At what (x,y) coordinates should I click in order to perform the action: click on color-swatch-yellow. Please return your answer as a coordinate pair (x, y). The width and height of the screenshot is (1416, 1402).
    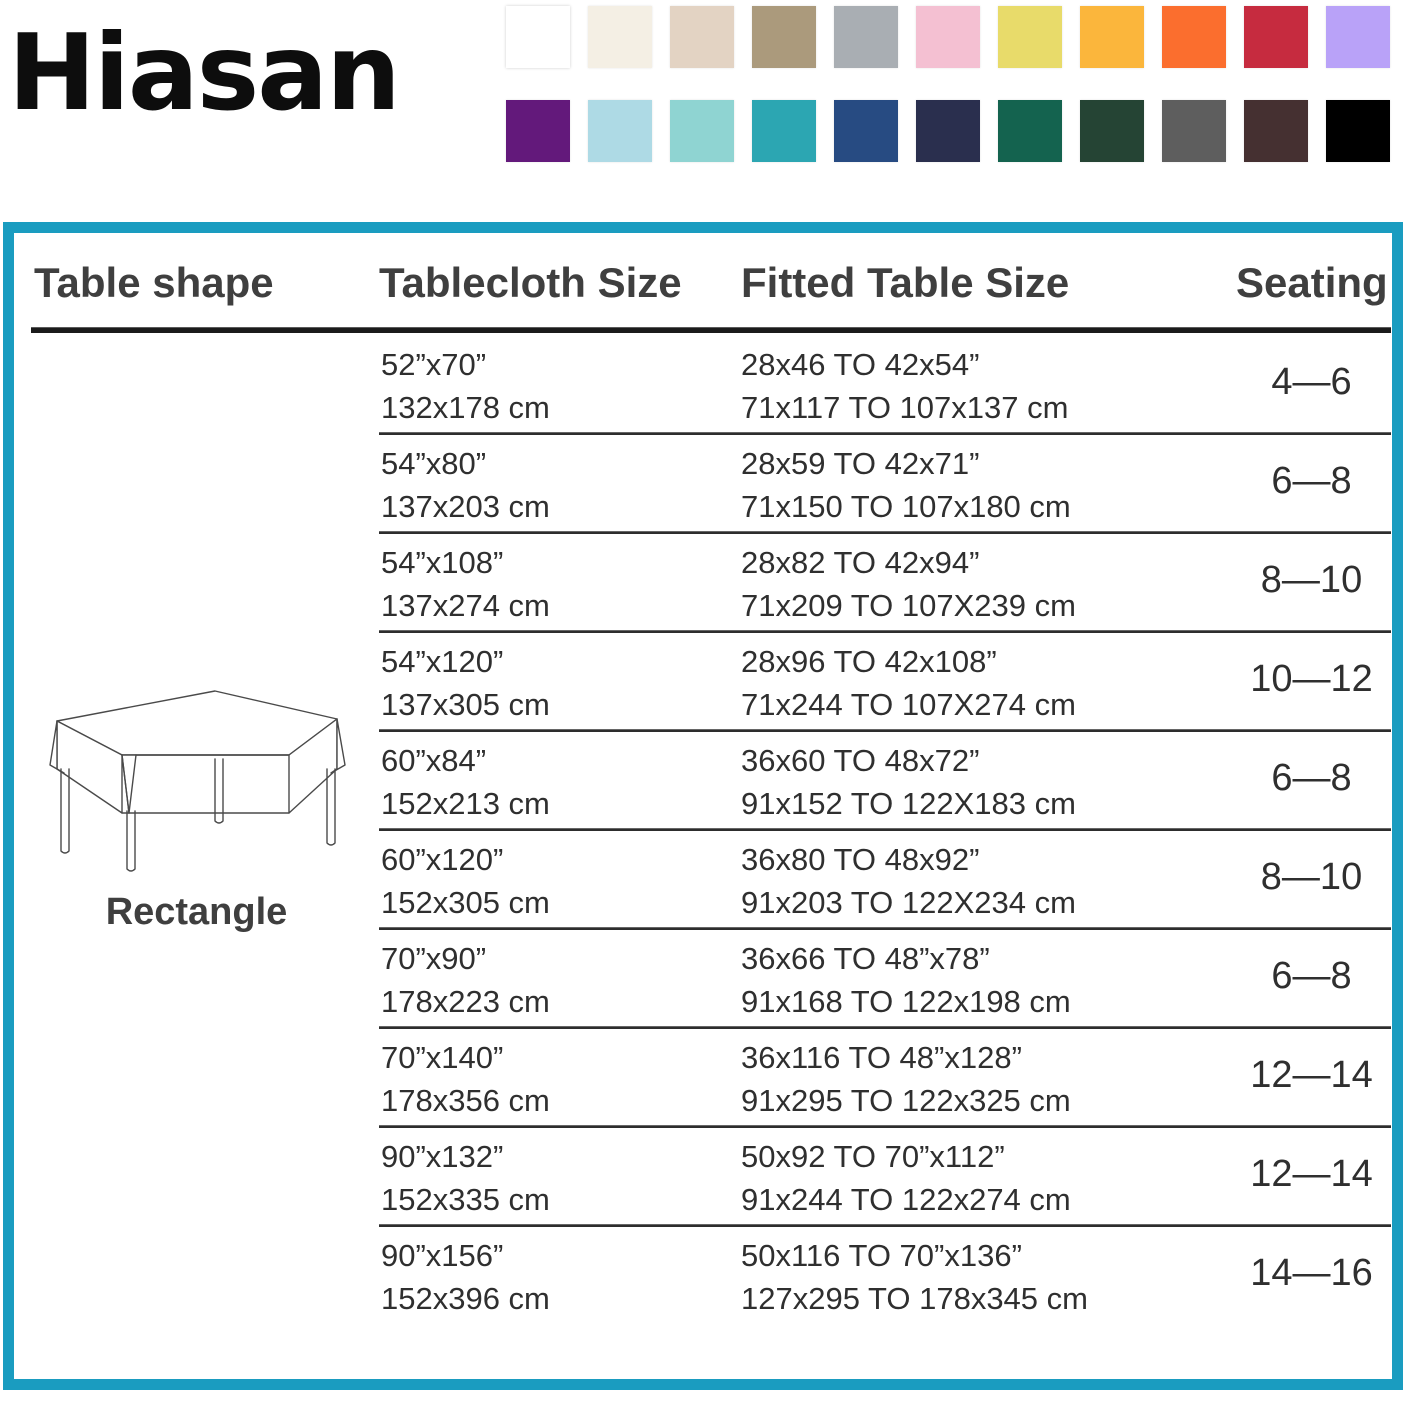
    Looking at the image, I should click on (1030, 37).